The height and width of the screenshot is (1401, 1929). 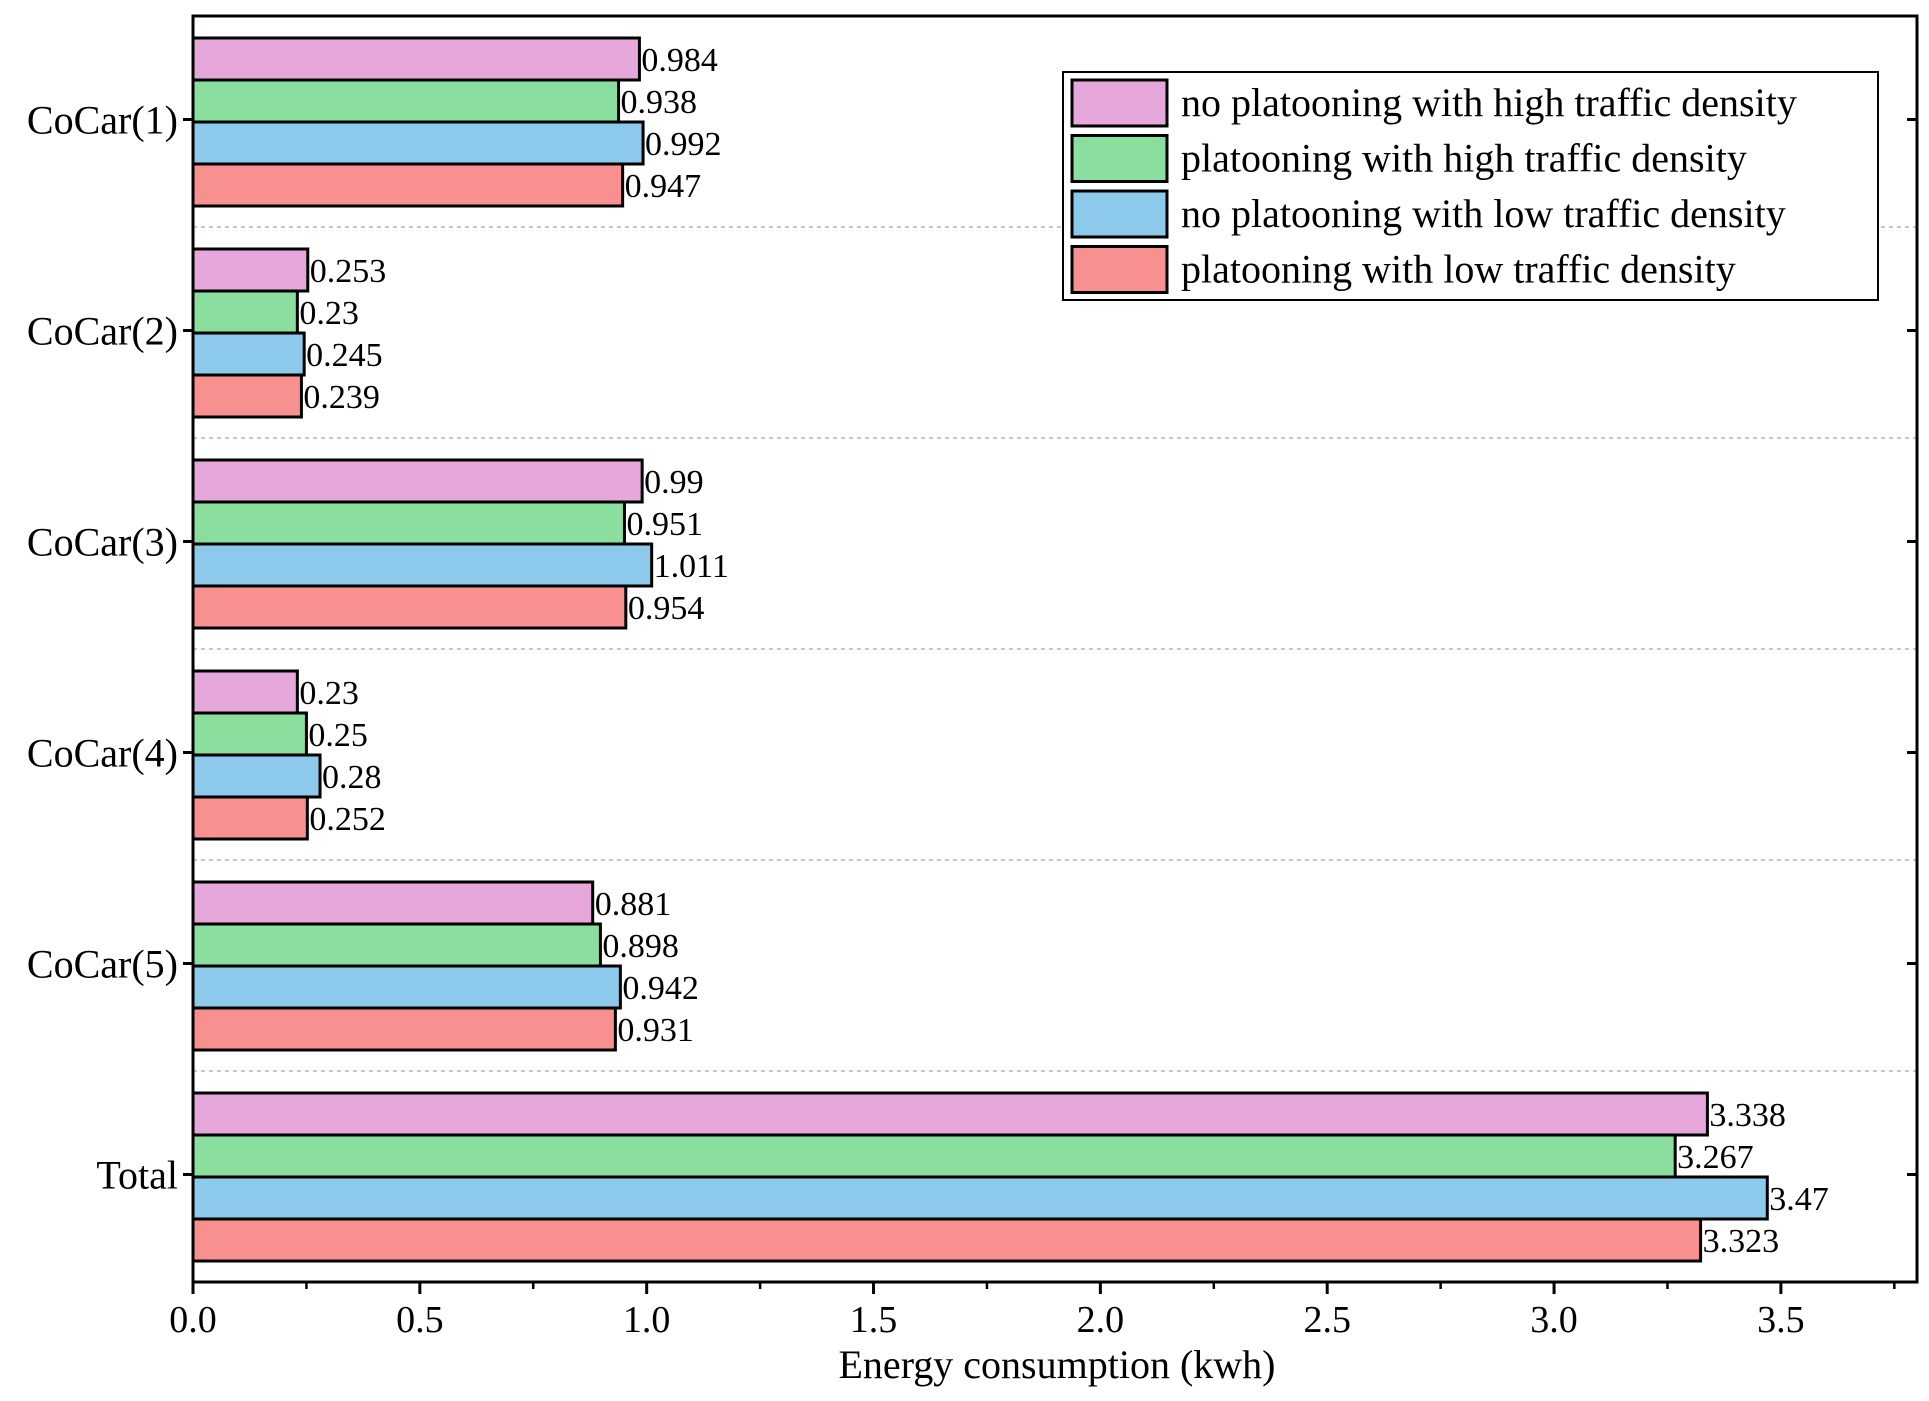 What do you see at coordinates (1781, 1320) in the screenshot?
I see `x-tick-label: 3.5` at bounding box center [1781, 1320].